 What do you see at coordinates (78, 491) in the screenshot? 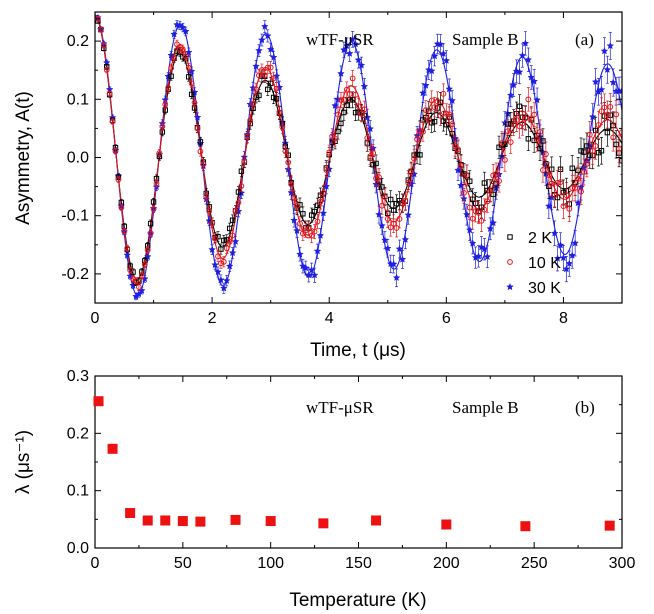
I see `y-tick-label: 0.1` at bounding box center [78, 491].